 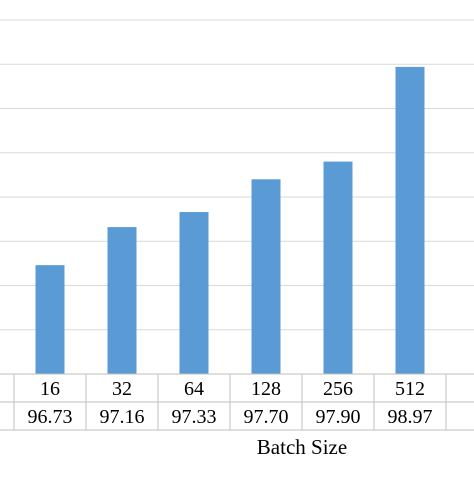 I want to click on category-label-64: 64, so click(x=194, y=389).